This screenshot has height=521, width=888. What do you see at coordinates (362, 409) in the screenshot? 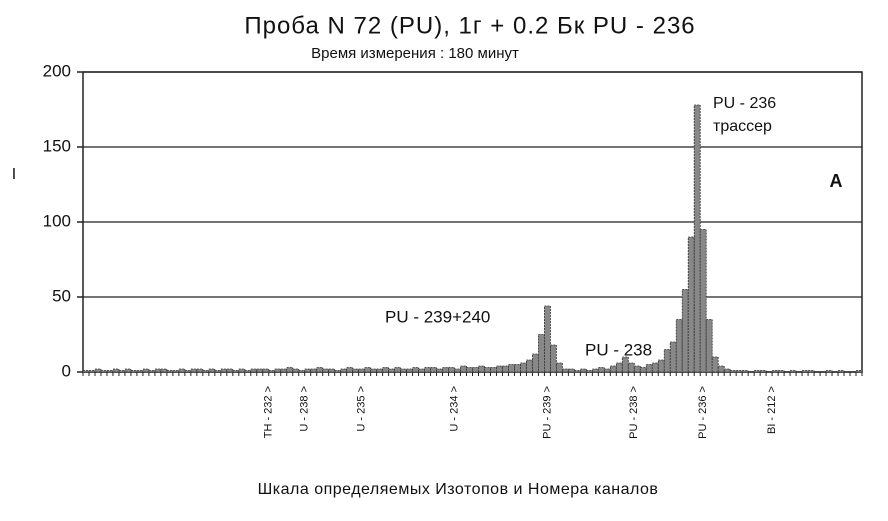
I see `isotope-marker: U - 235 >` at bounding box center [362, 409].